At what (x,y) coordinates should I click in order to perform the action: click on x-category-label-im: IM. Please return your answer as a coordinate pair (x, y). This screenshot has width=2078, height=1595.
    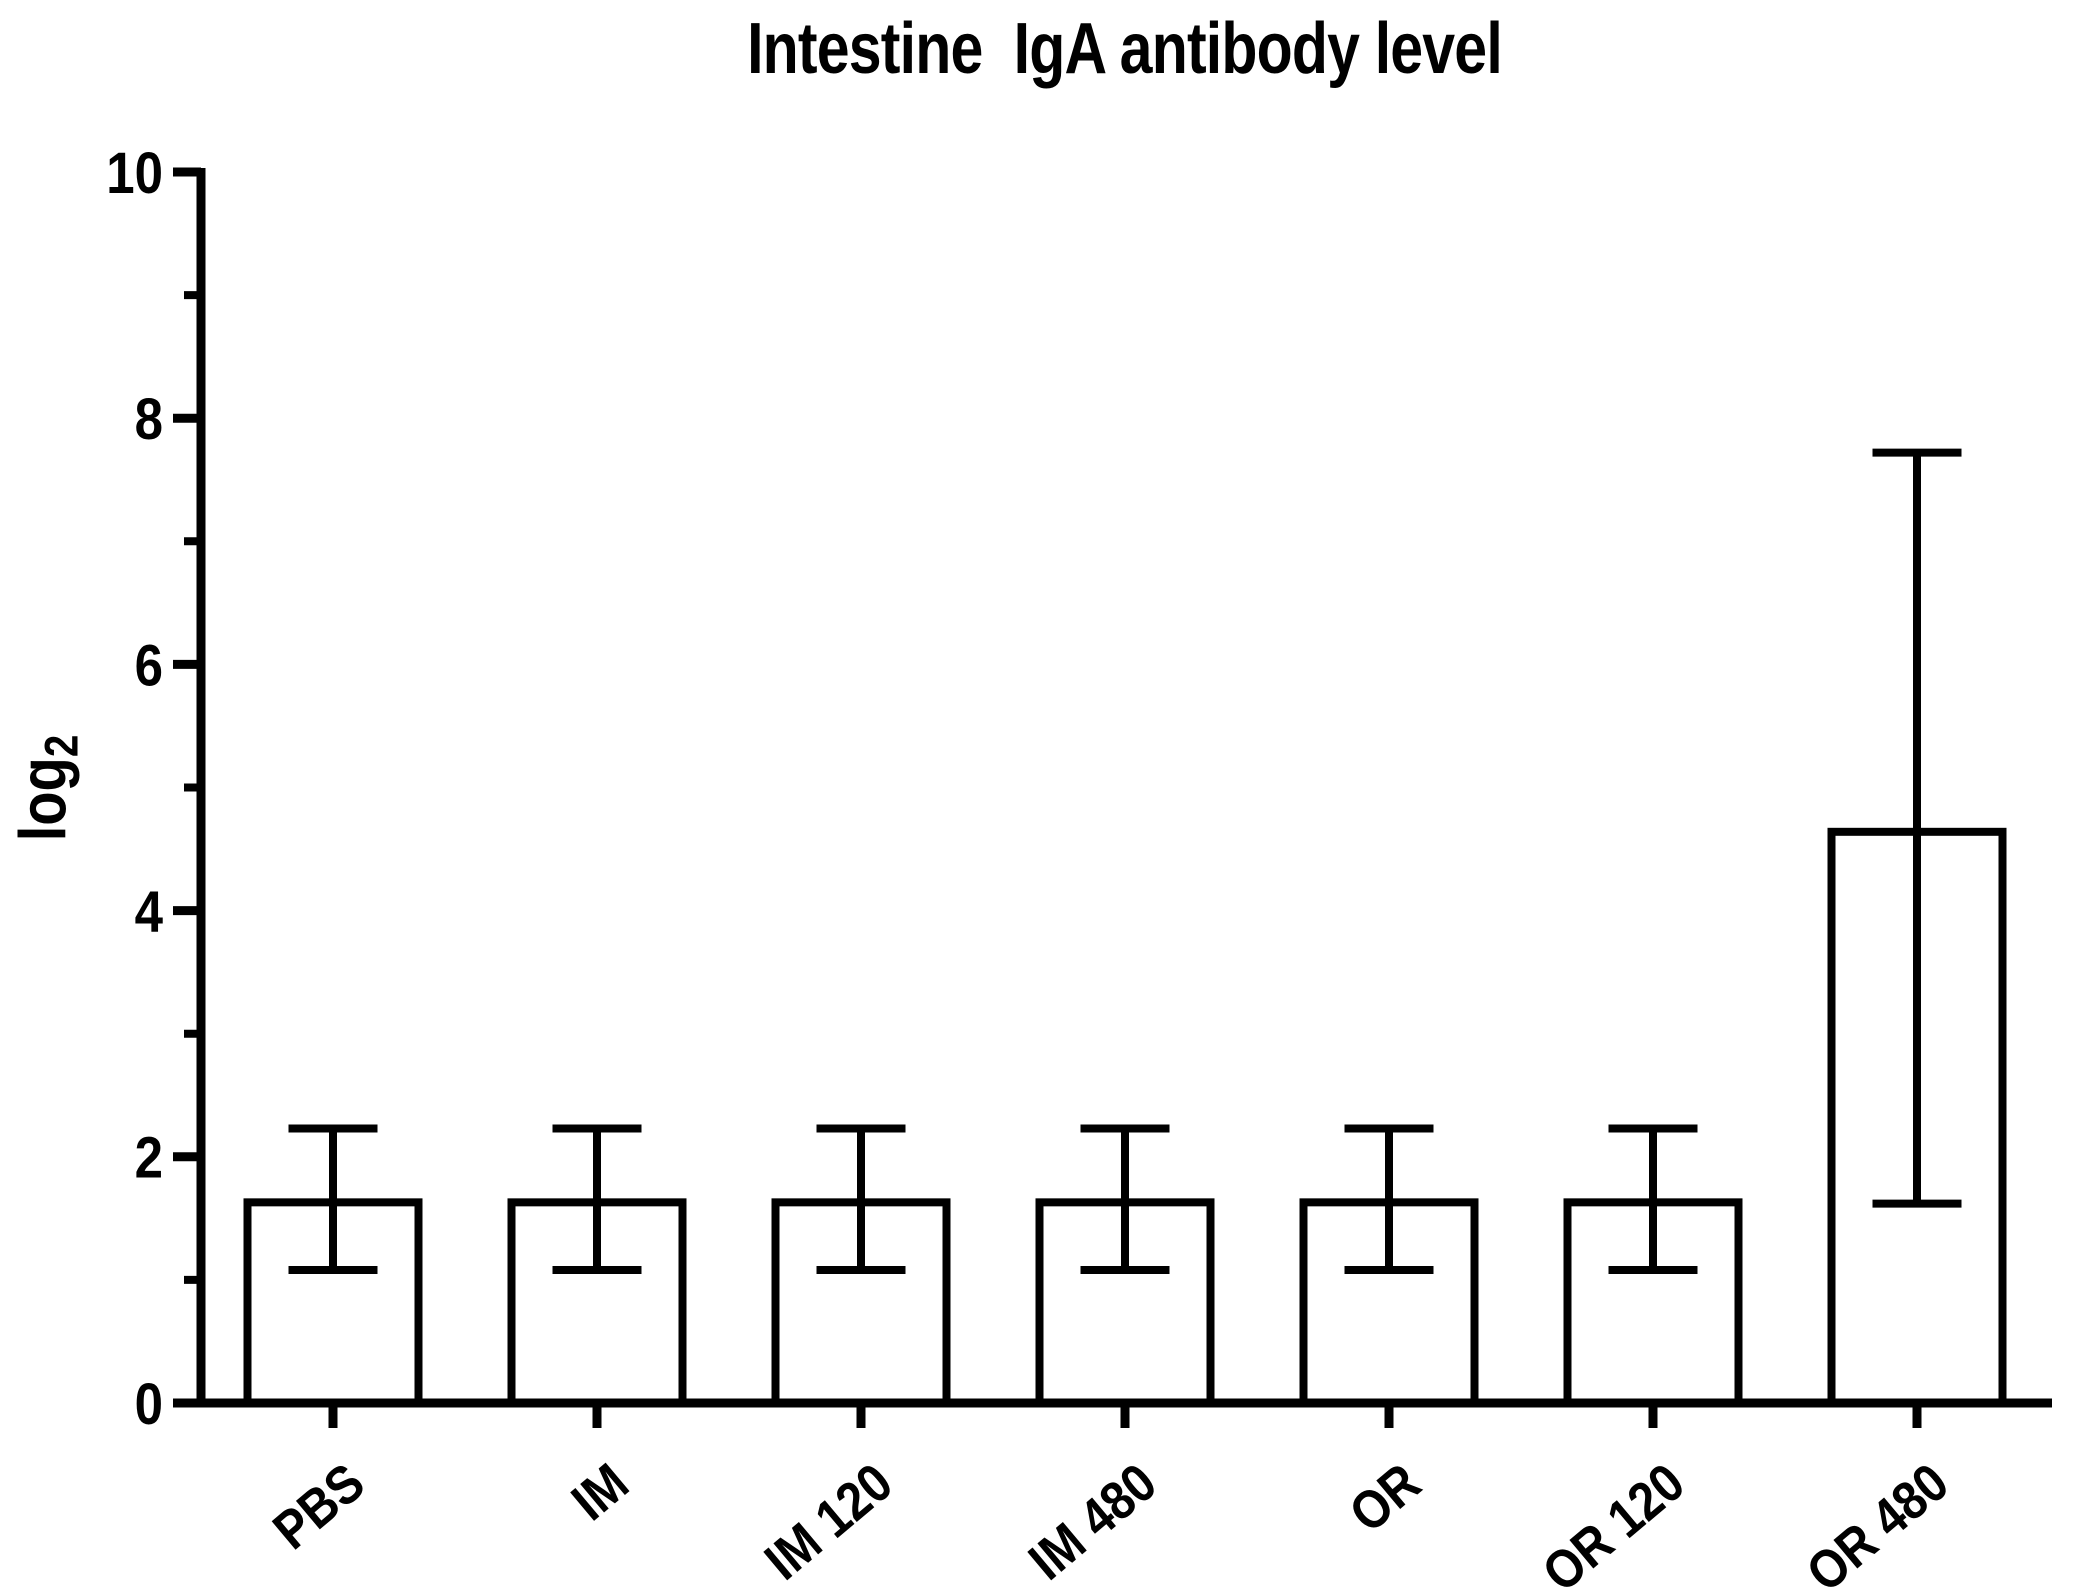
    Looking at the image, I should click on (599, 1492).